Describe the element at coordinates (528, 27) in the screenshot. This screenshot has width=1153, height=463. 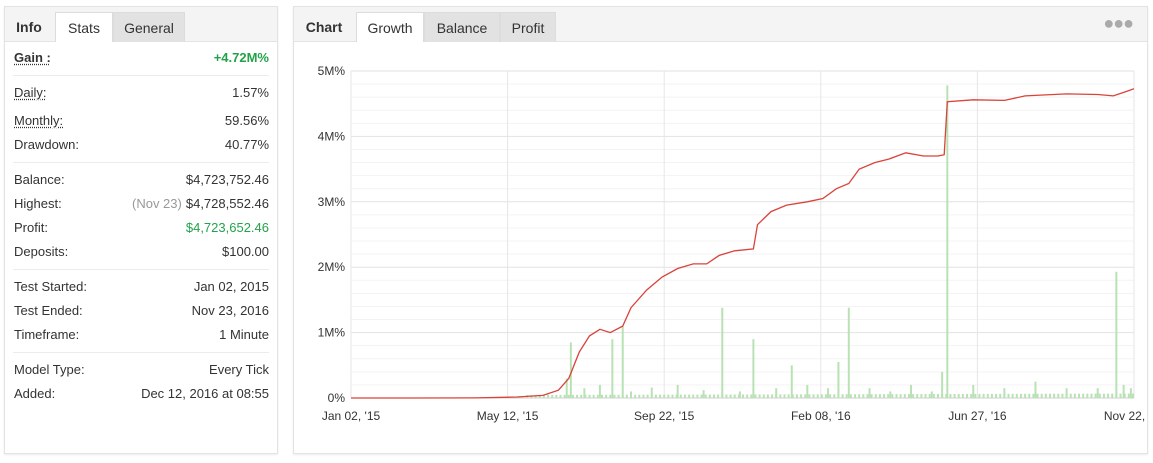
I see `tab-profit: Profit` at that location.